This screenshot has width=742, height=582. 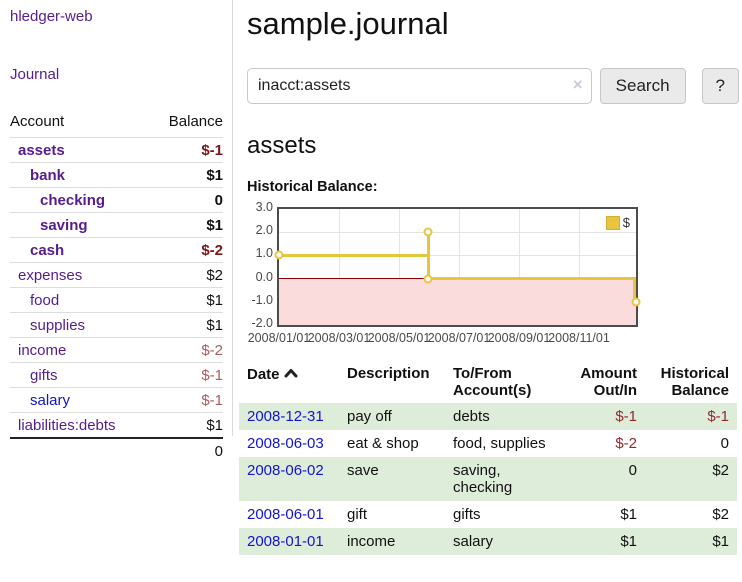 I want to click on accounts-total: 0, so click(x=186, y=450).